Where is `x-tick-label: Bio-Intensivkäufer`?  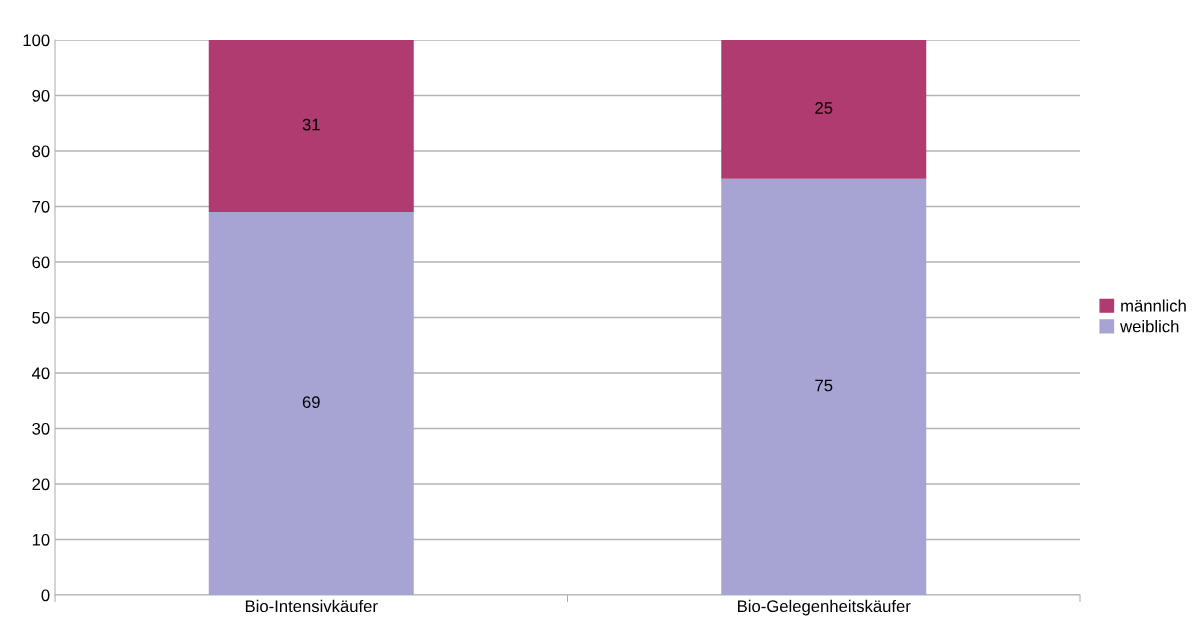 x-tick-label: Bio-Intensivkäufer is located at coordinates (311, 606).